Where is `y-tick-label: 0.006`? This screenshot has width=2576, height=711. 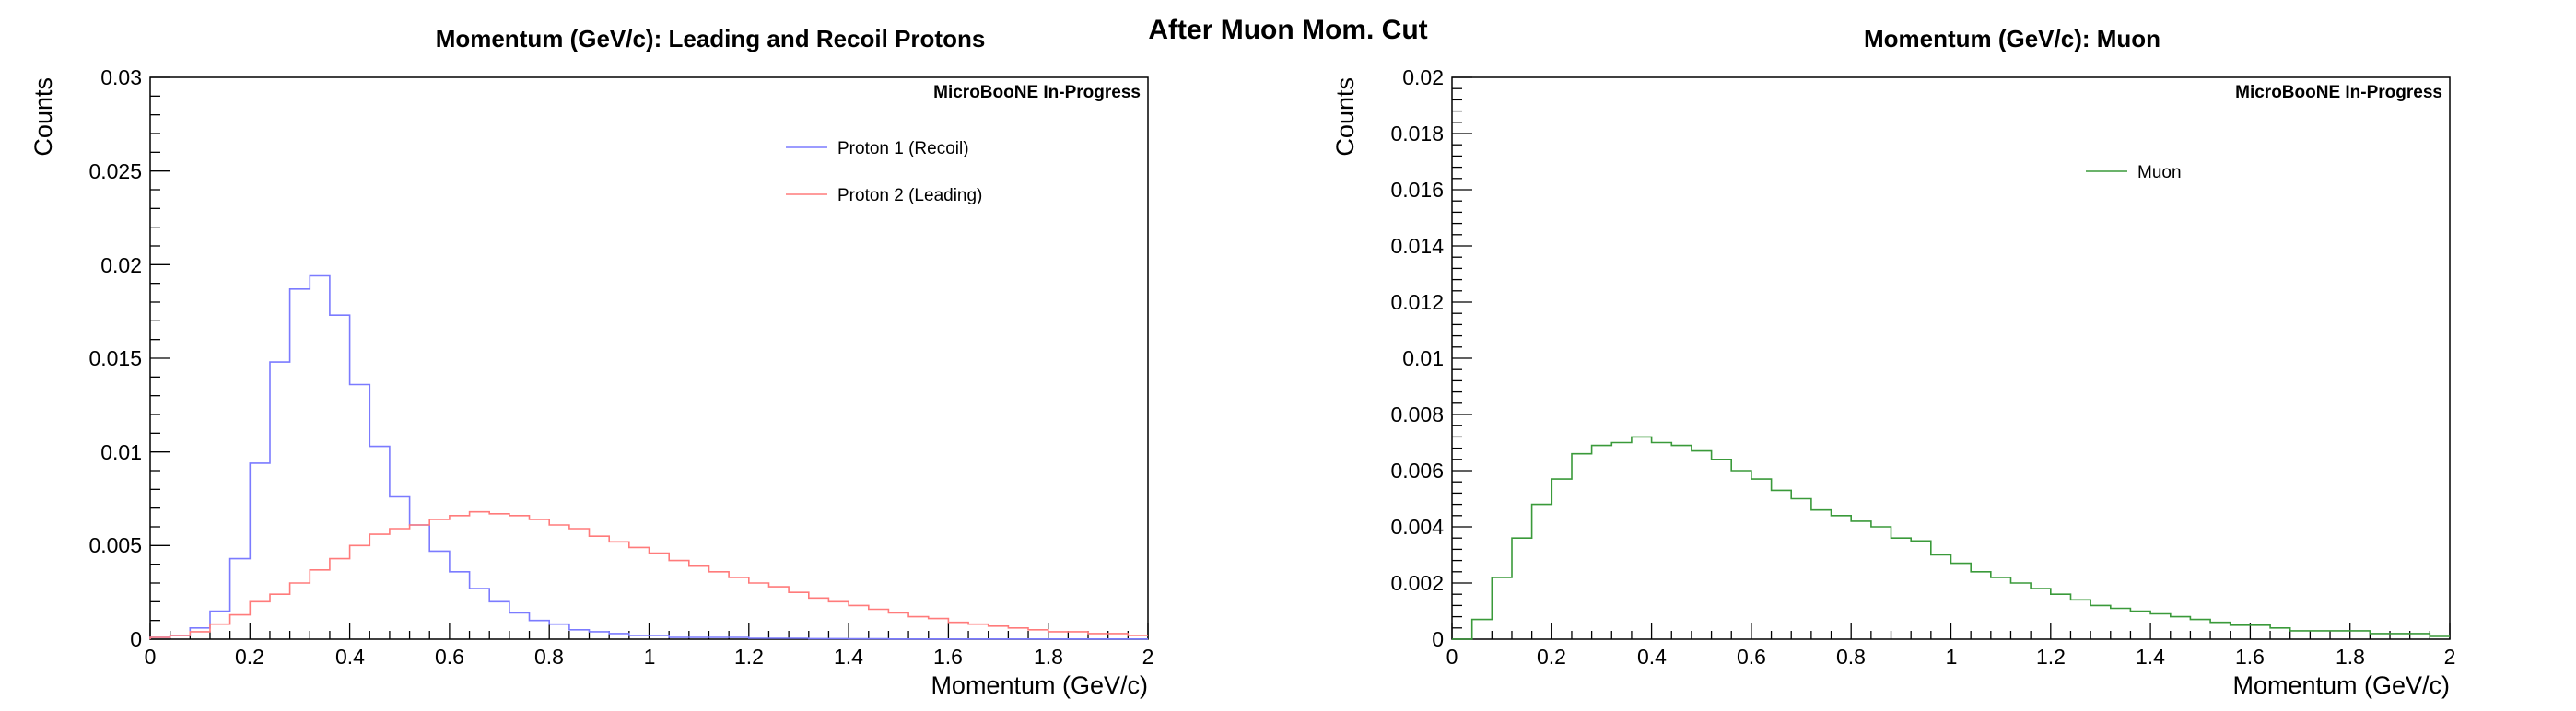 y-tick-label: 0.006 is located at coordinates (1417, 471).